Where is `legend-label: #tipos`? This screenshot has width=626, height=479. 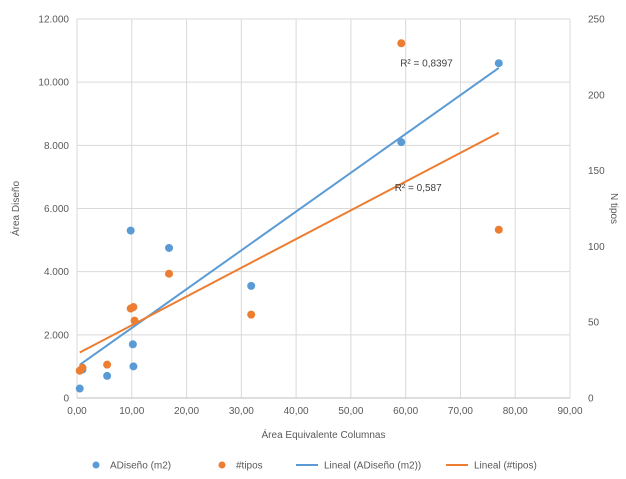 legend-label: #tipos is located at coordinates (249, 466).